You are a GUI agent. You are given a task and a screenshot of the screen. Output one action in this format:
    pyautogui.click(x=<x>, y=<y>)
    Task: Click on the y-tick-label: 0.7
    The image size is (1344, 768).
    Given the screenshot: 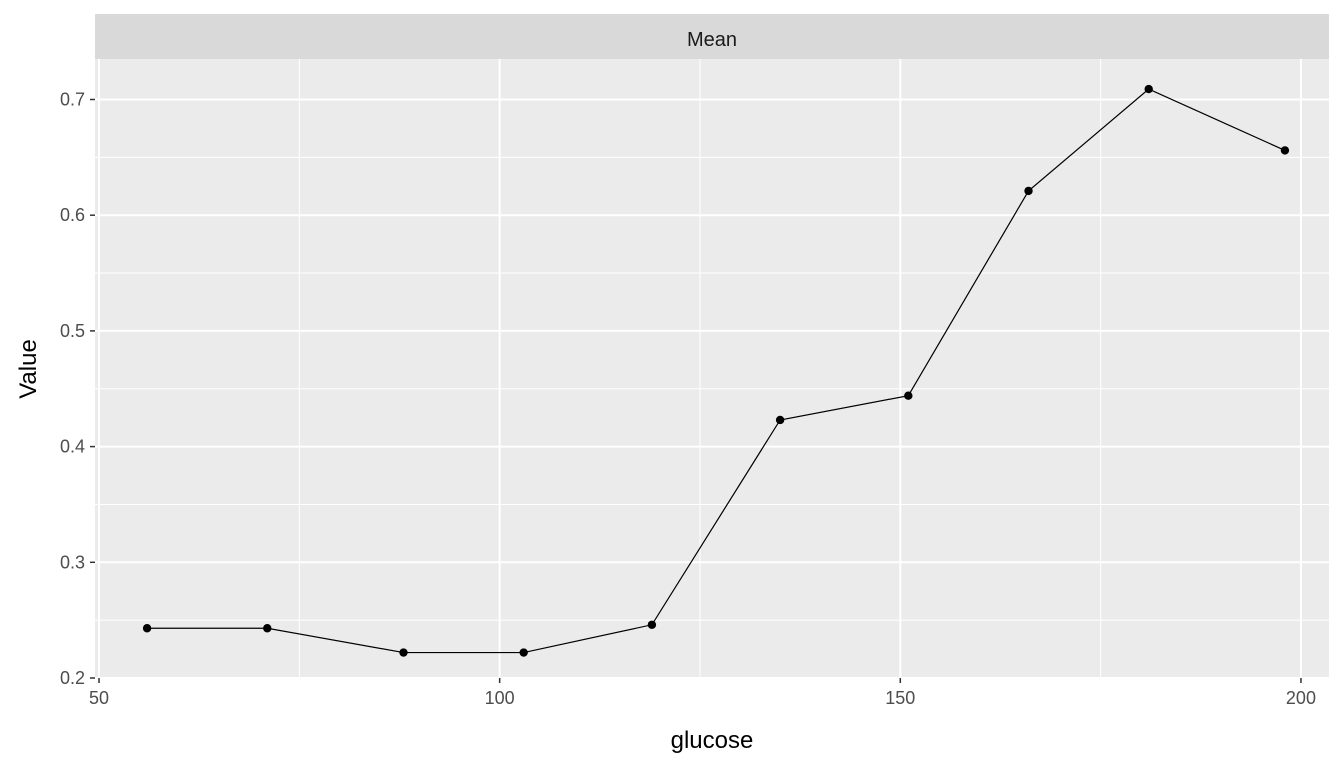 What is the action you would take?
    pyautogui.click(x=72, y=99)
    